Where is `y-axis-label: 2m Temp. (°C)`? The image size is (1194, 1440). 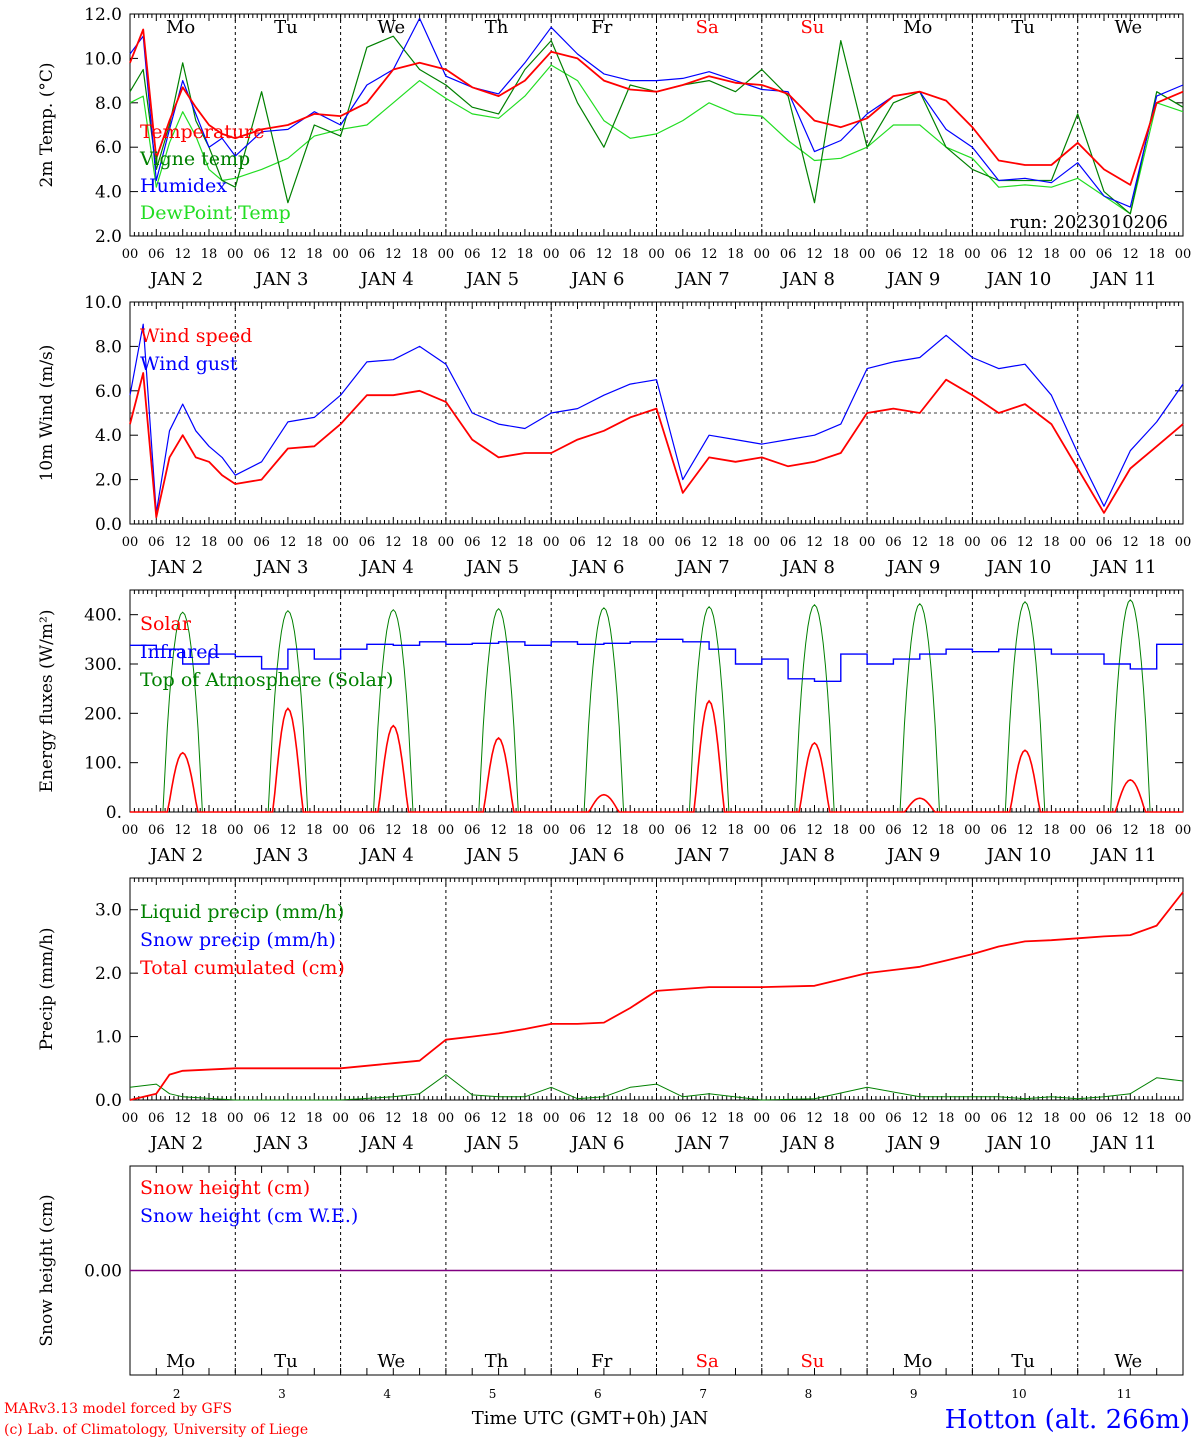 y-axis-label: 2m Temp. (°C) is located at coordinates (47, 124).